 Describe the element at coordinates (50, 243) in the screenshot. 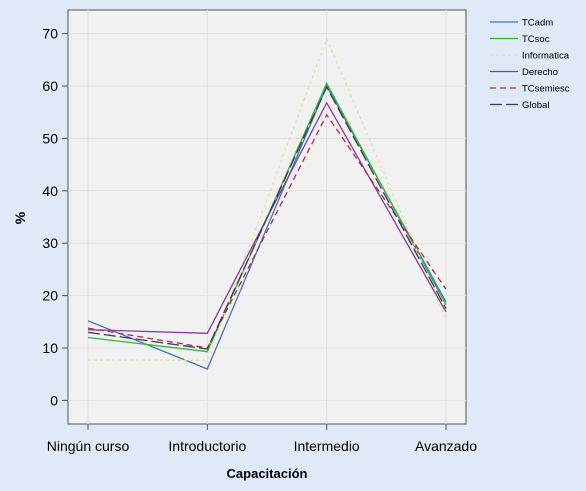

I see `y-tick-label: 30` at that location.